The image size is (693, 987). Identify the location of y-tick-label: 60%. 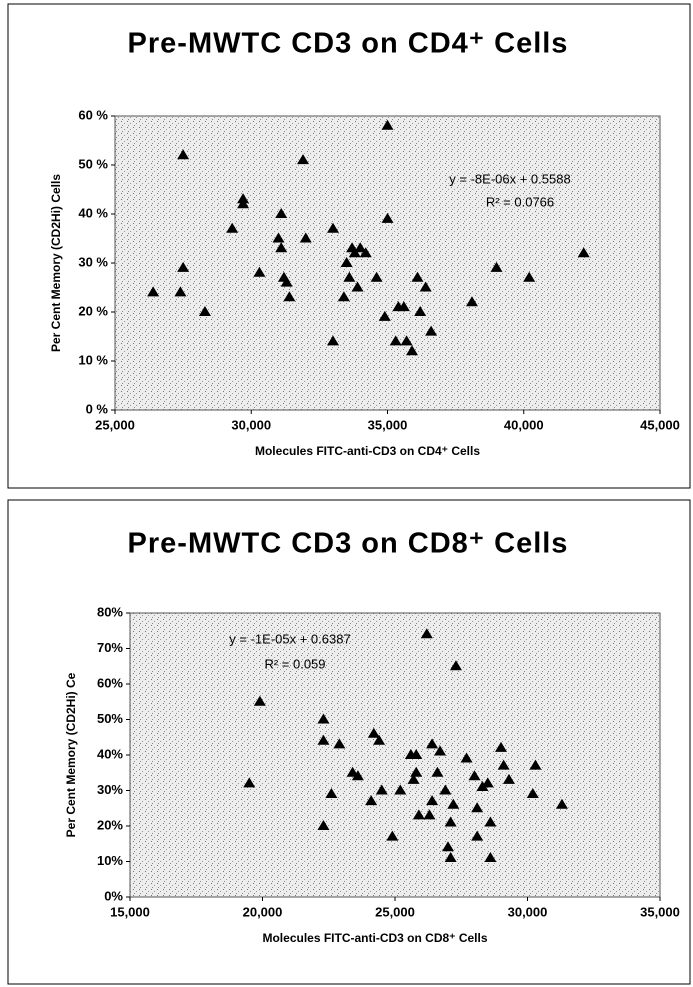
(110, 682).